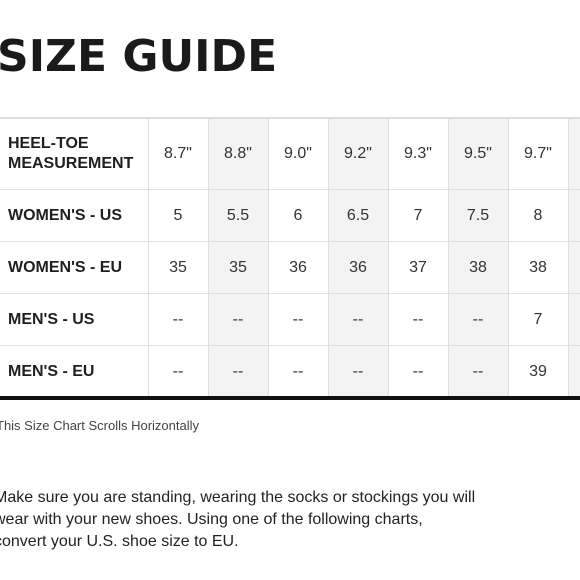 This screenshot has width=580, height=580. Describe the element at coordinates (358, 215) in the screenshot. I see `table-cell: 6.5` at that location.